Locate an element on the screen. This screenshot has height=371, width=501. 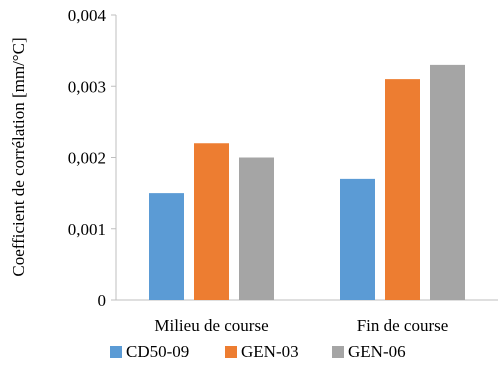
category-labels: Milieu de course Fin de course is located at coordinates (301, 325).